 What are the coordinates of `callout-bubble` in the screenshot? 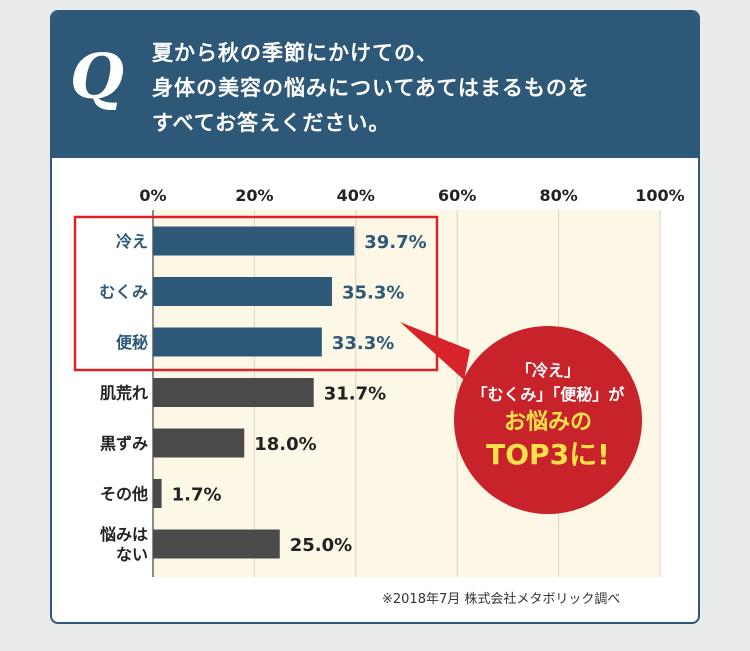 It's located at (548, 420).